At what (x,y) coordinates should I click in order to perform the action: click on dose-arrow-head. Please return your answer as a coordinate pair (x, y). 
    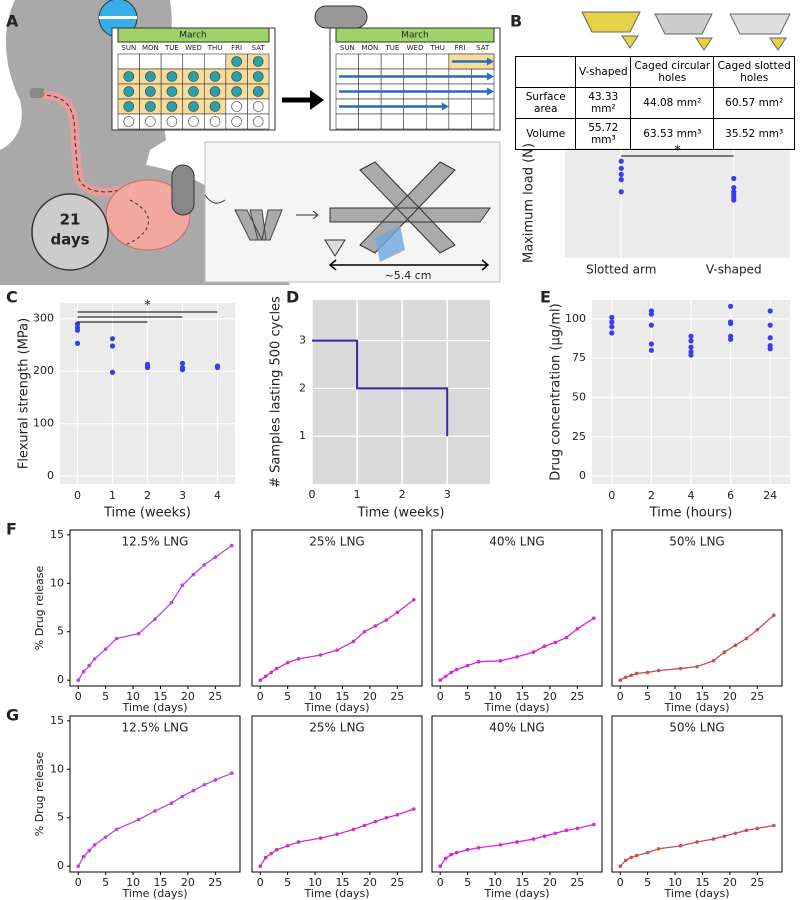
    Looking at the image, I should click on (490, 61).